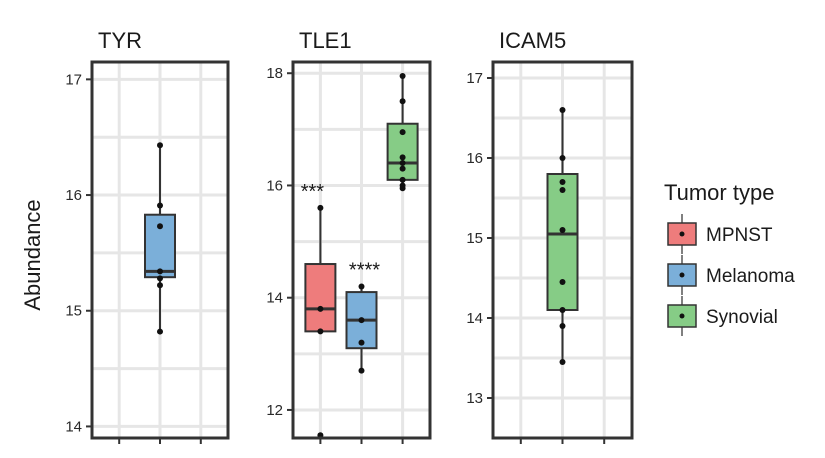 Image resolution: width=825 pixels, height=458 pixels. I want to click on legend-title: Tumor type, so click(719, 192).